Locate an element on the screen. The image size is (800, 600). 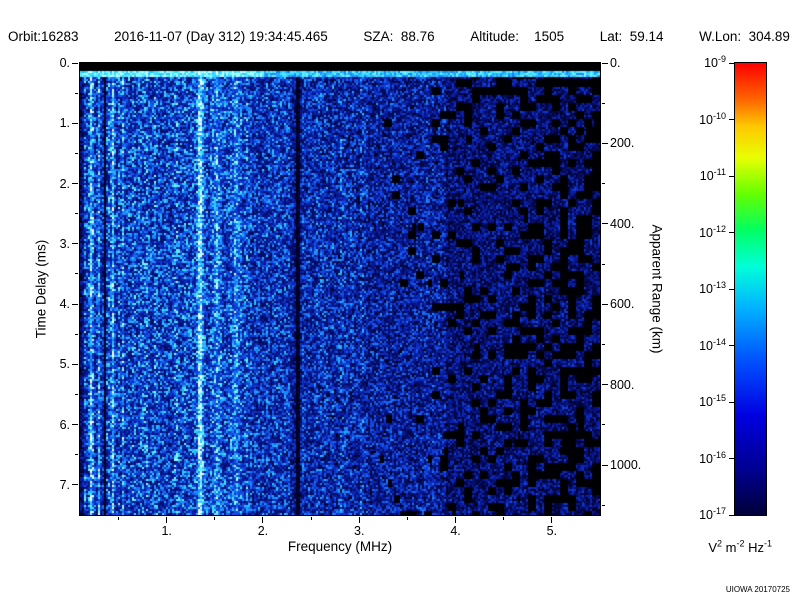
colorbar-tick-exponent: -17 is located at coordinates (719, 510).